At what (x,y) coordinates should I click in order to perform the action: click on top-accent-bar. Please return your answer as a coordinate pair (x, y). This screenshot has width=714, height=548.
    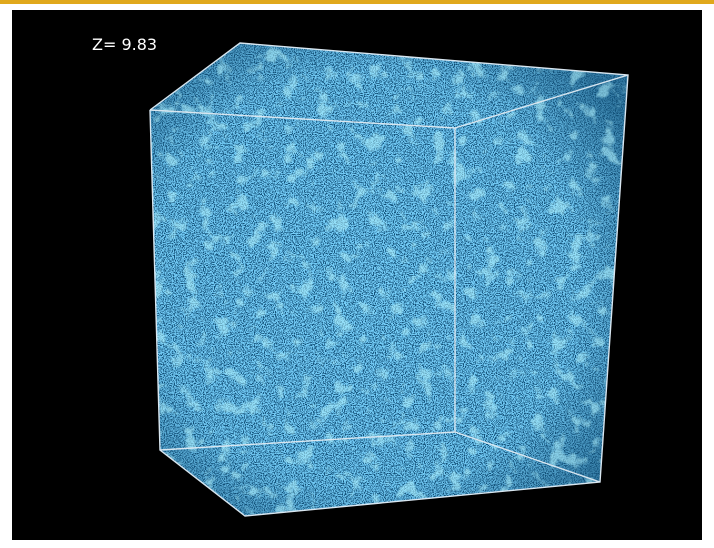
    Looking at the image, I should click on (357, 2).